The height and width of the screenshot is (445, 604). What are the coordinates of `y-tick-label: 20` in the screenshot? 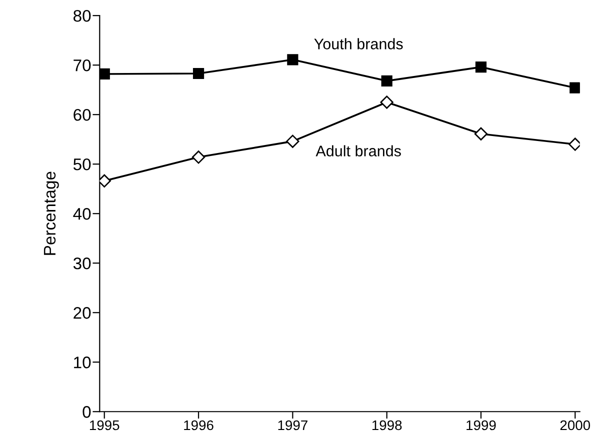 It's located at (82, 313).